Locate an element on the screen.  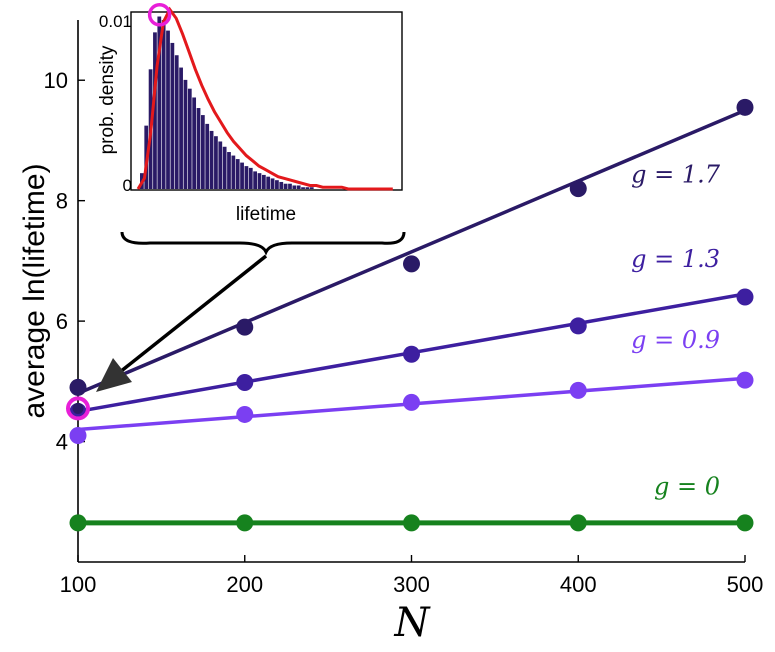
y-tick-label: 4 is located at coordinates (62, 442).